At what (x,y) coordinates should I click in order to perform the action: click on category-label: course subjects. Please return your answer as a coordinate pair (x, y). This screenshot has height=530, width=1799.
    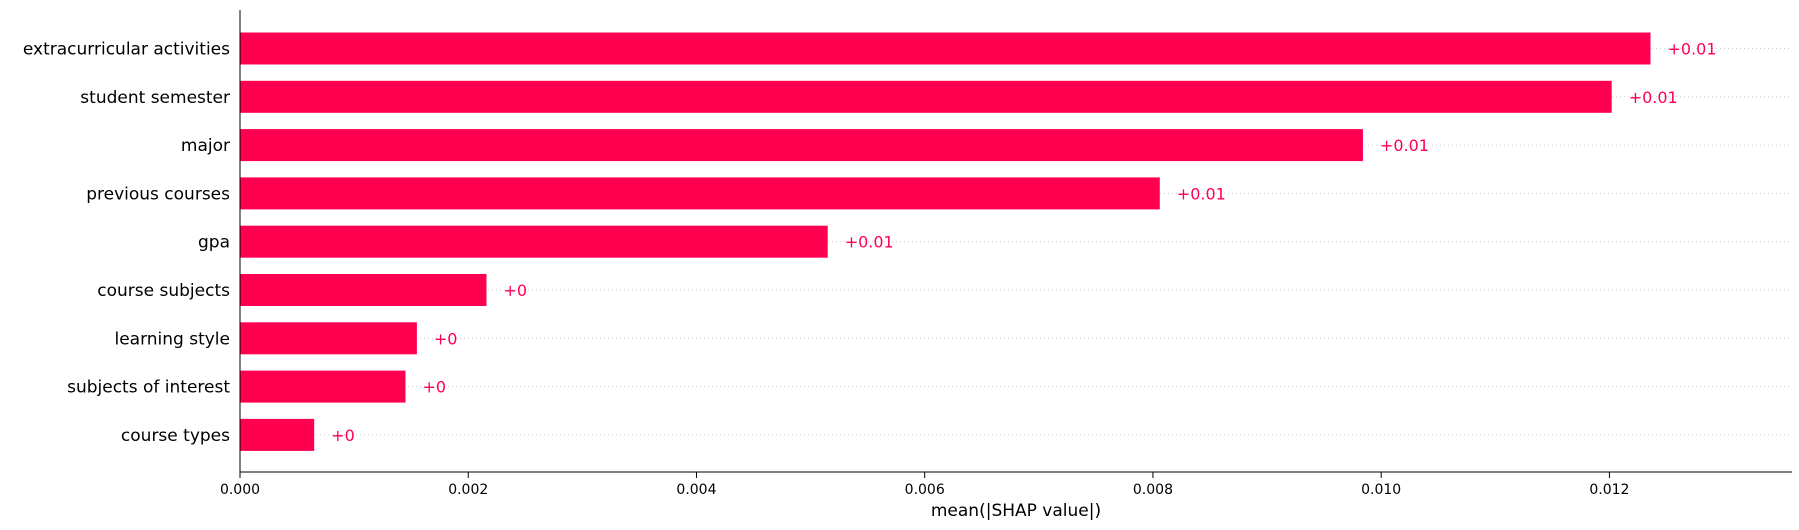
    Looking at the image, I should click on (163, 291).